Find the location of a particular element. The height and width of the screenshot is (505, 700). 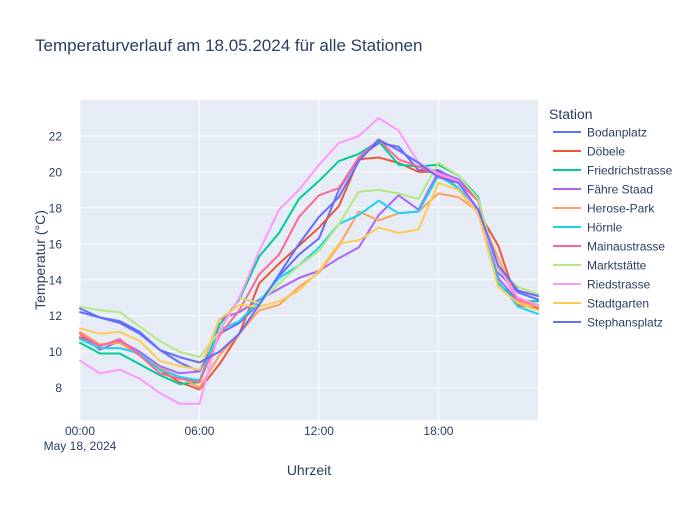

legend-item-label: Herose-Park is located at coordinates (621, 209).